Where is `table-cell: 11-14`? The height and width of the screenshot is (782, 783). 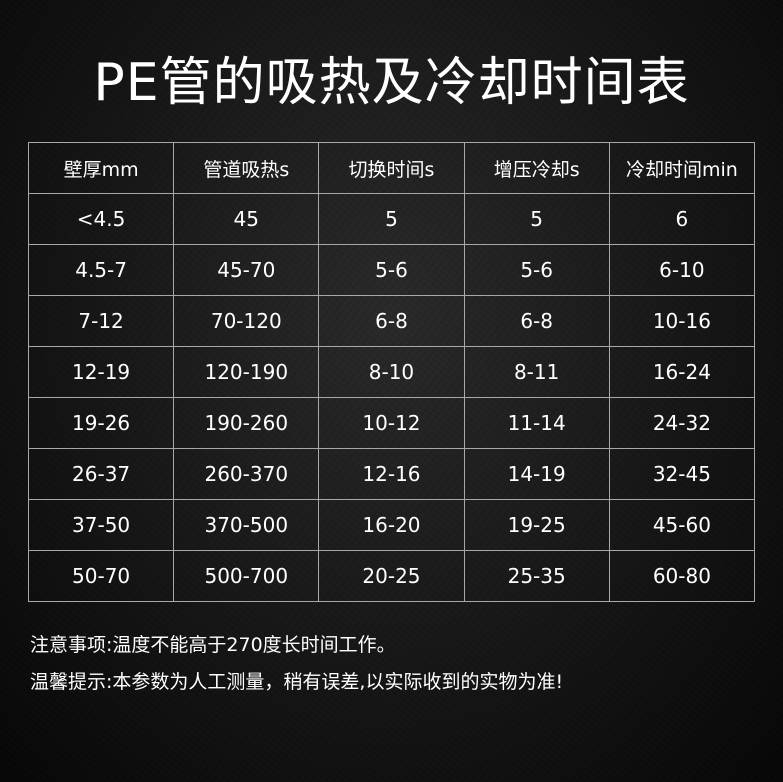 table-cell: 11-14 is located at coordinates (536, 423).